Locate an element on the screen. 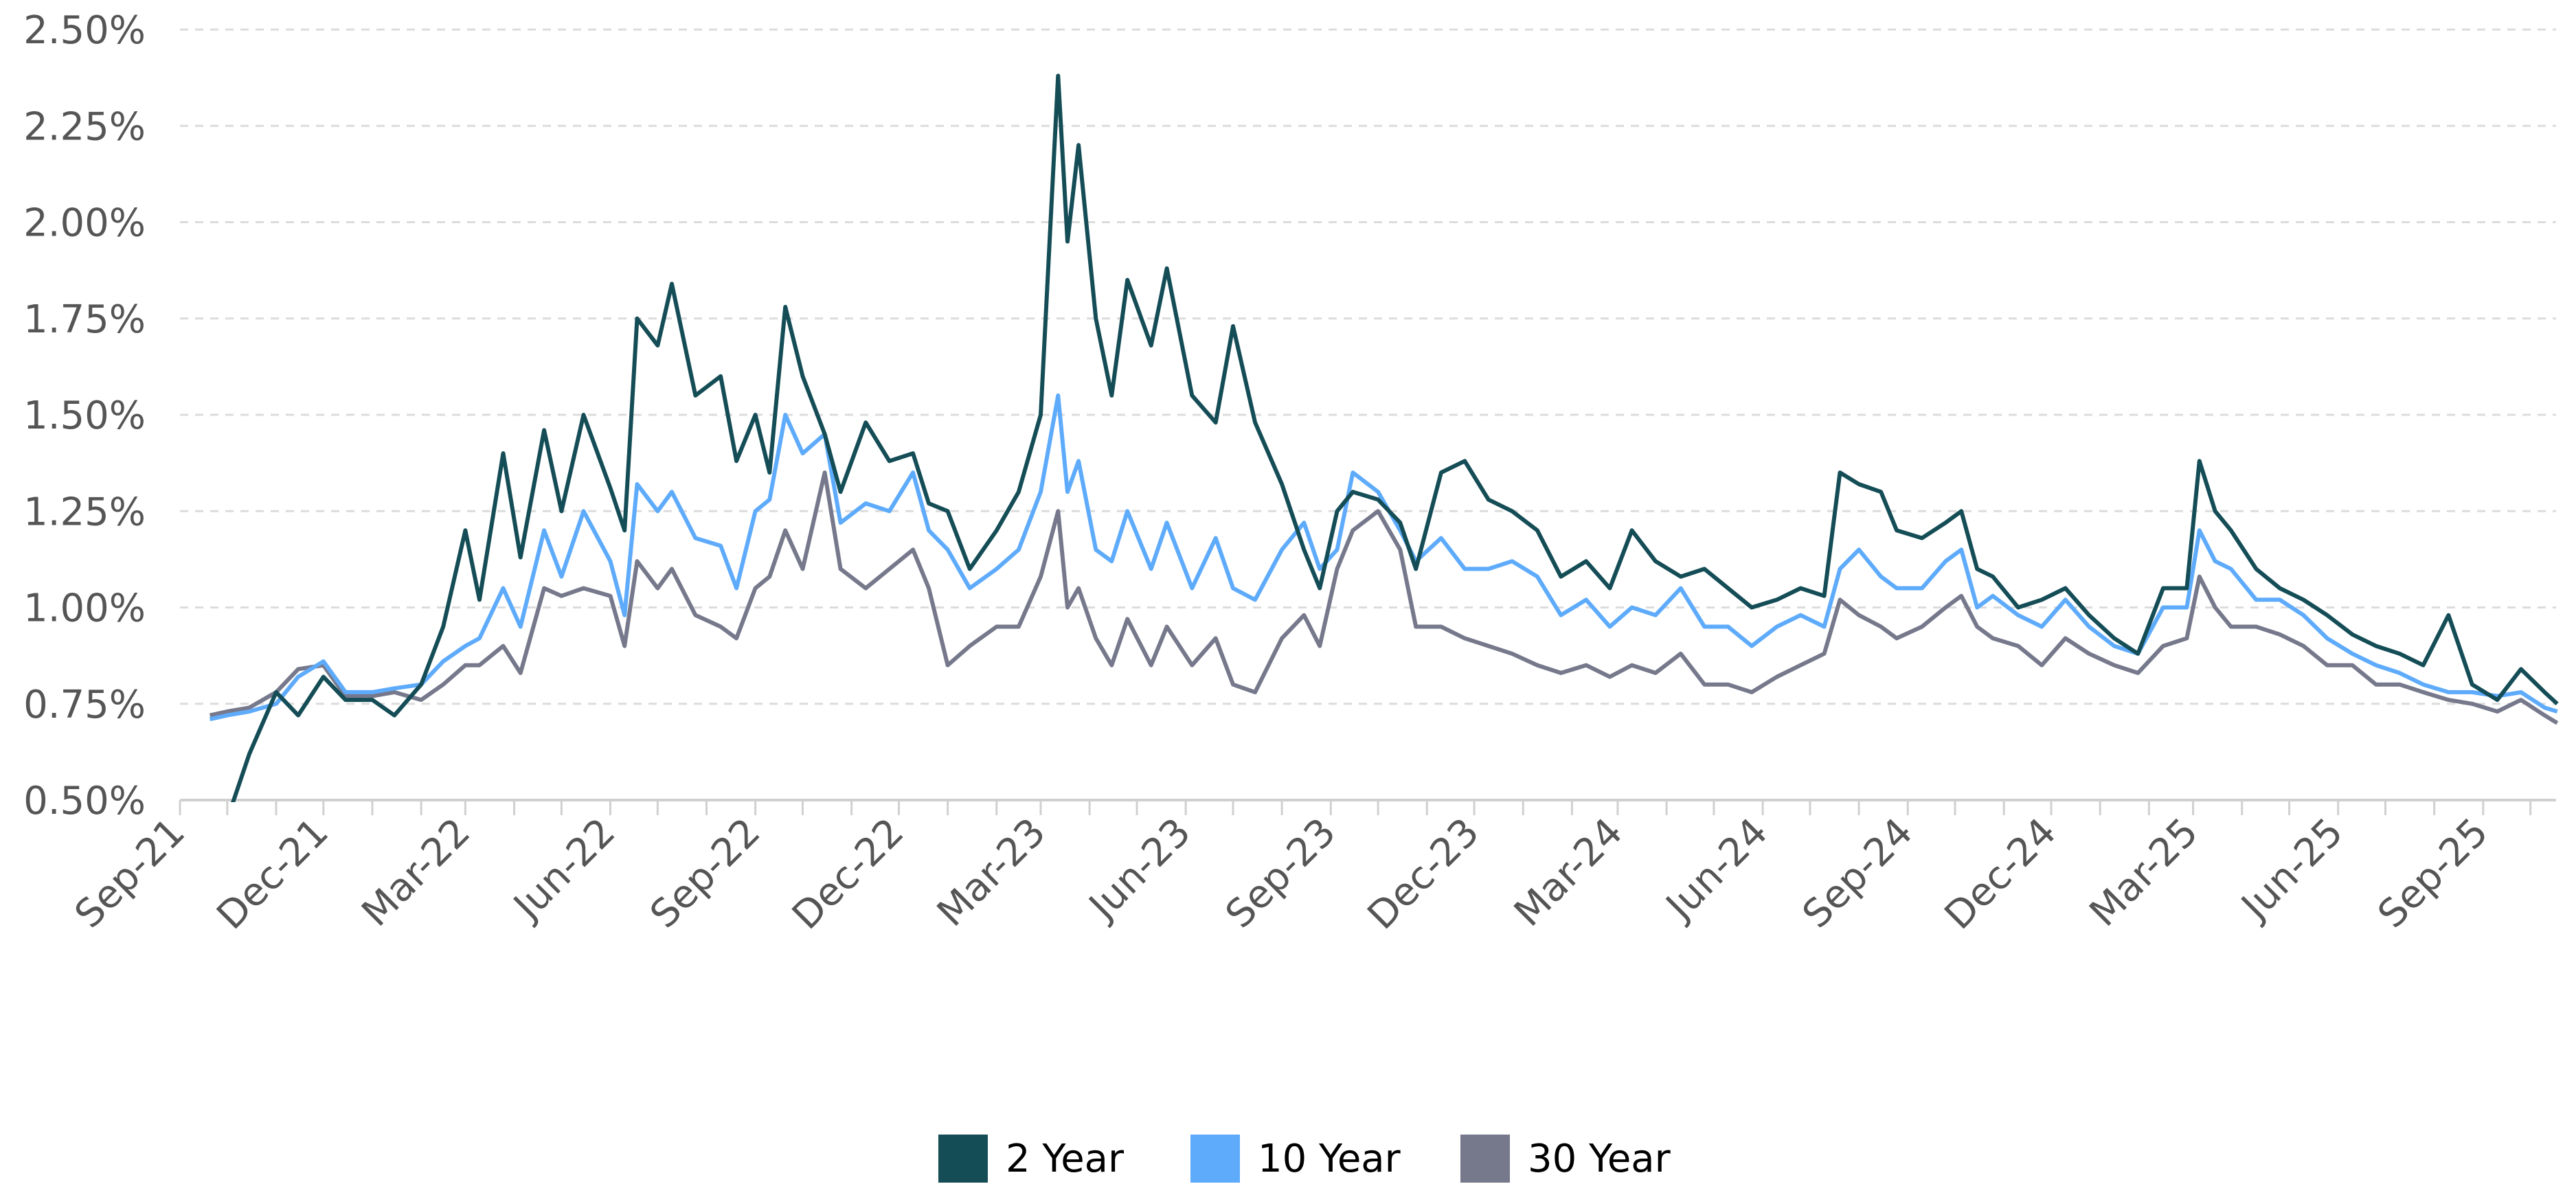 The image size is (2576, 1184). legend: 2 Year 10 Year 30 Year is located at coordinates (1288, 1158).